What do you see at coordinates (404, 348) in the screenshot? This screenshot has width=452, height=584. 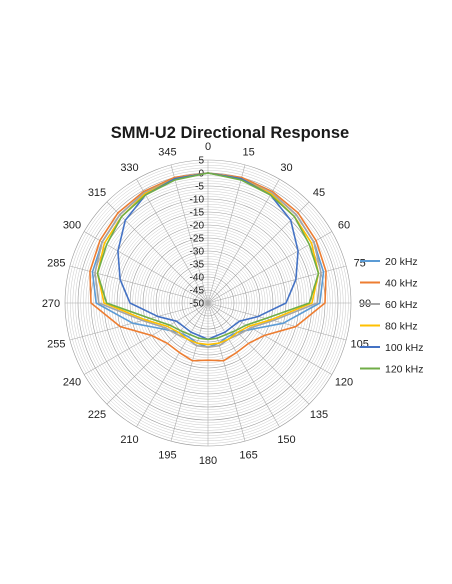 I see `legend-label: 100 kHz` at bounding box center [404, 348].